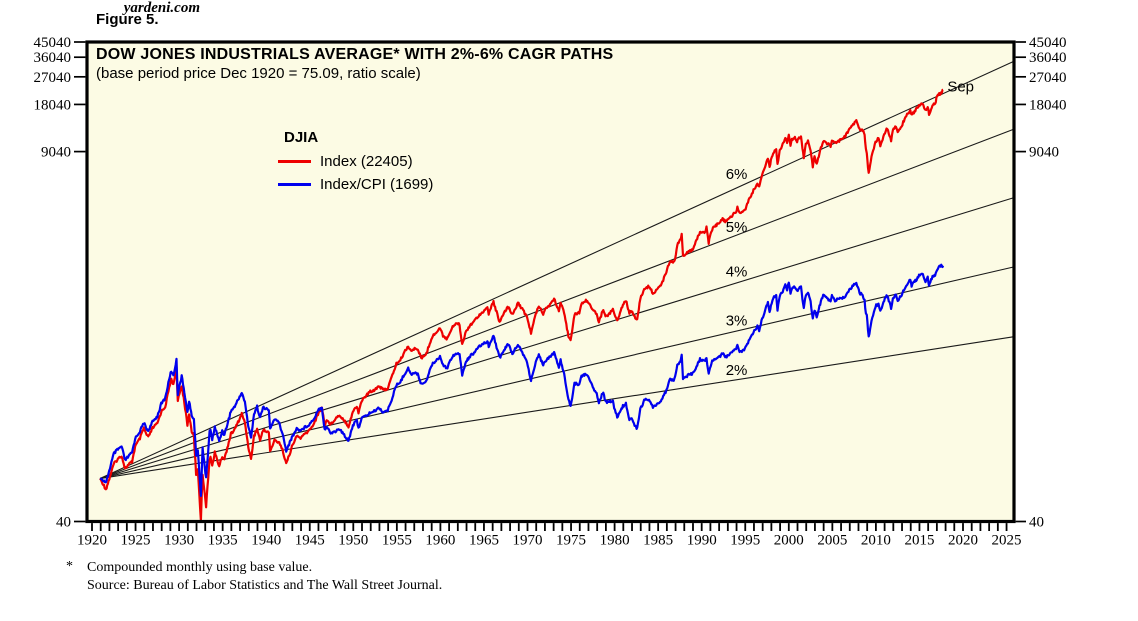 This screenshot has width=1138, height=621. What do you see at coordinates (737, 321) in the screenshot?
I see `cagr-label-3pct: 3%` at bounding box center [737, 321].